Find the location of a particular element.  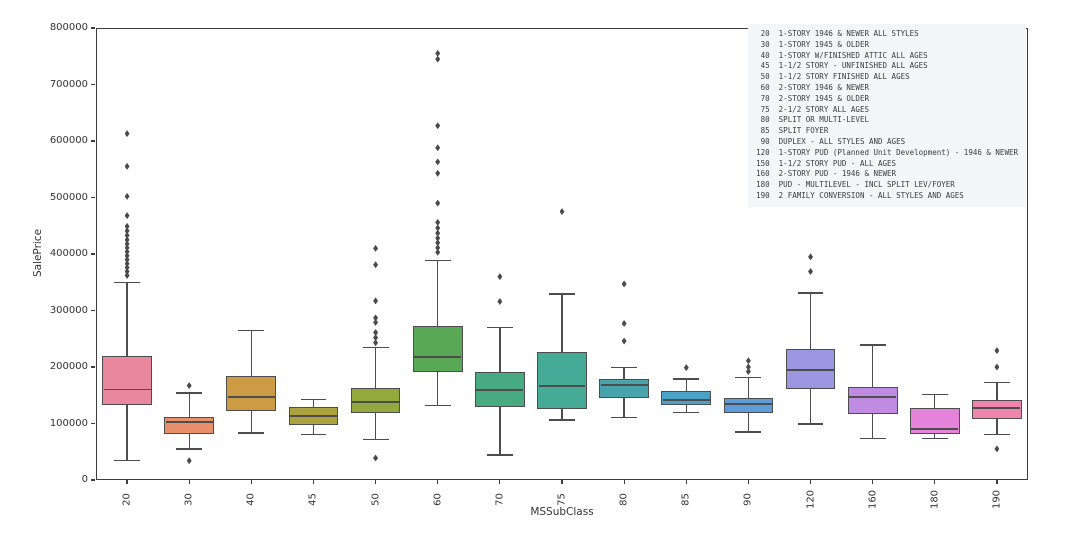

legend-row: 80 SPLIT OR MULTI-LEVEL is located at coordinates (812, 120).